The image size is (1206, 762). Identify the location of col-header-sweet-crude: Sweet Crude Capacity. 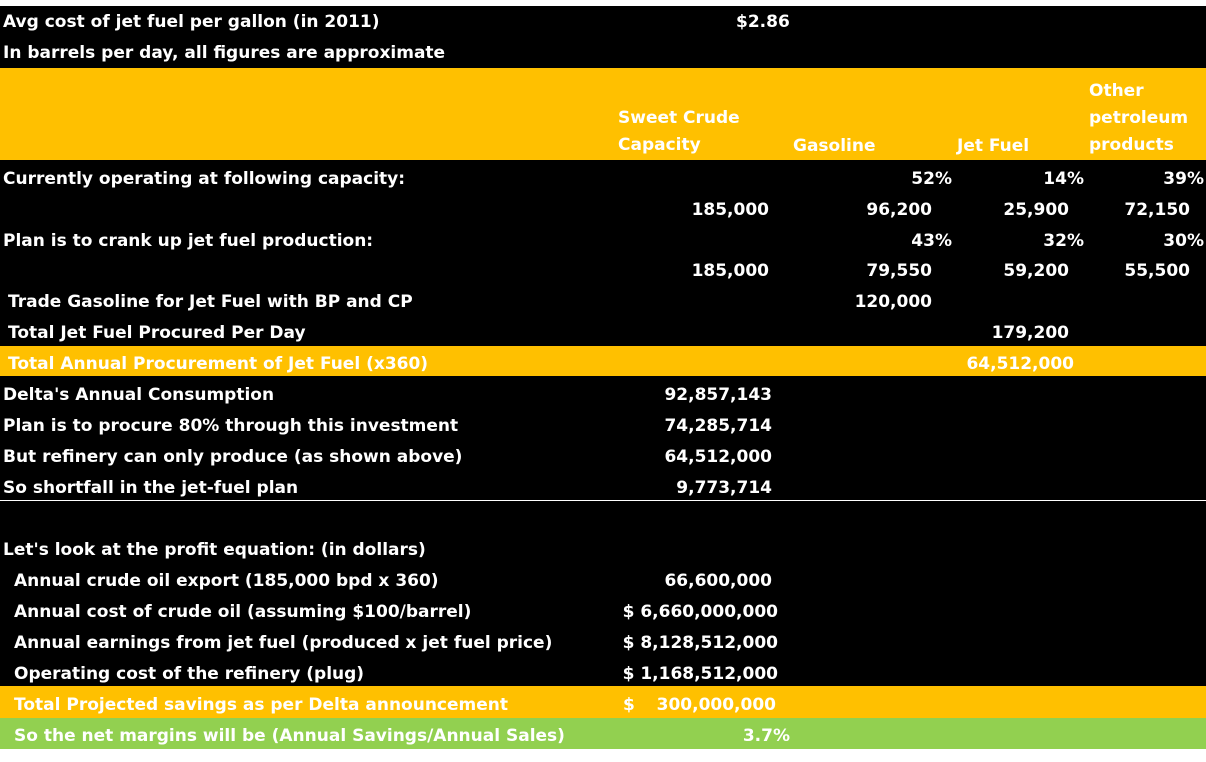
(679, 132).